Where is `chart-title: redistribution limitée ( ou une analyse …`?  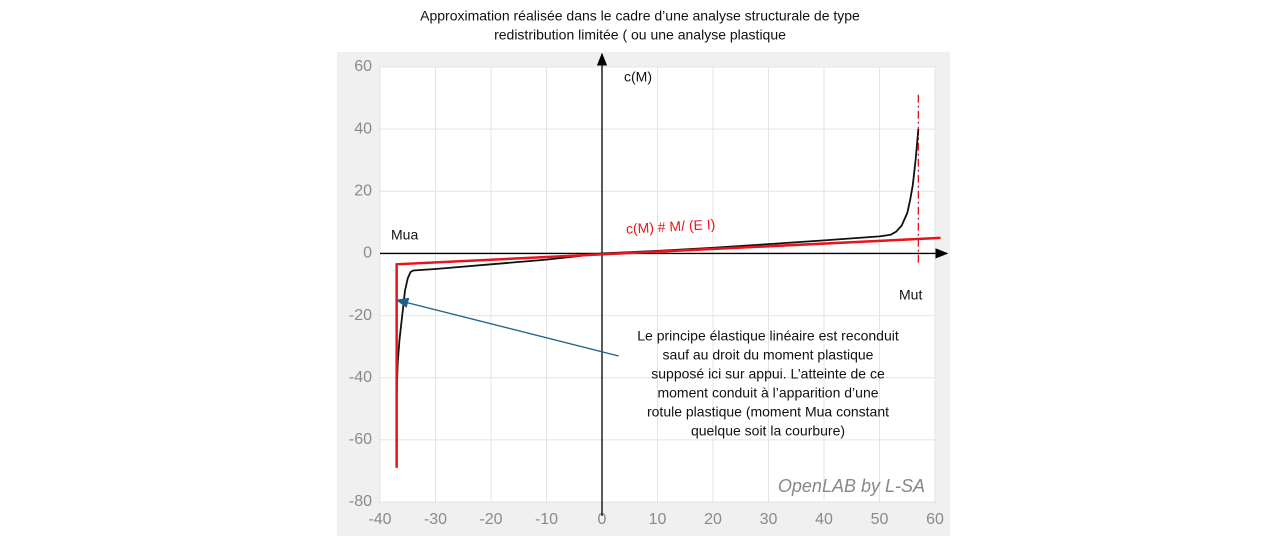
chart-title: redistribution limitée ( ou une analyse … is located at coordinates (640, 35).